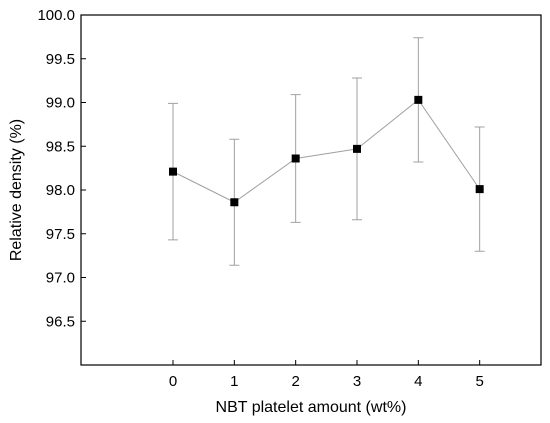 Image resolution: width=550 pixels, height=423 pixels. I want to click on series-line, so click(326, 151).